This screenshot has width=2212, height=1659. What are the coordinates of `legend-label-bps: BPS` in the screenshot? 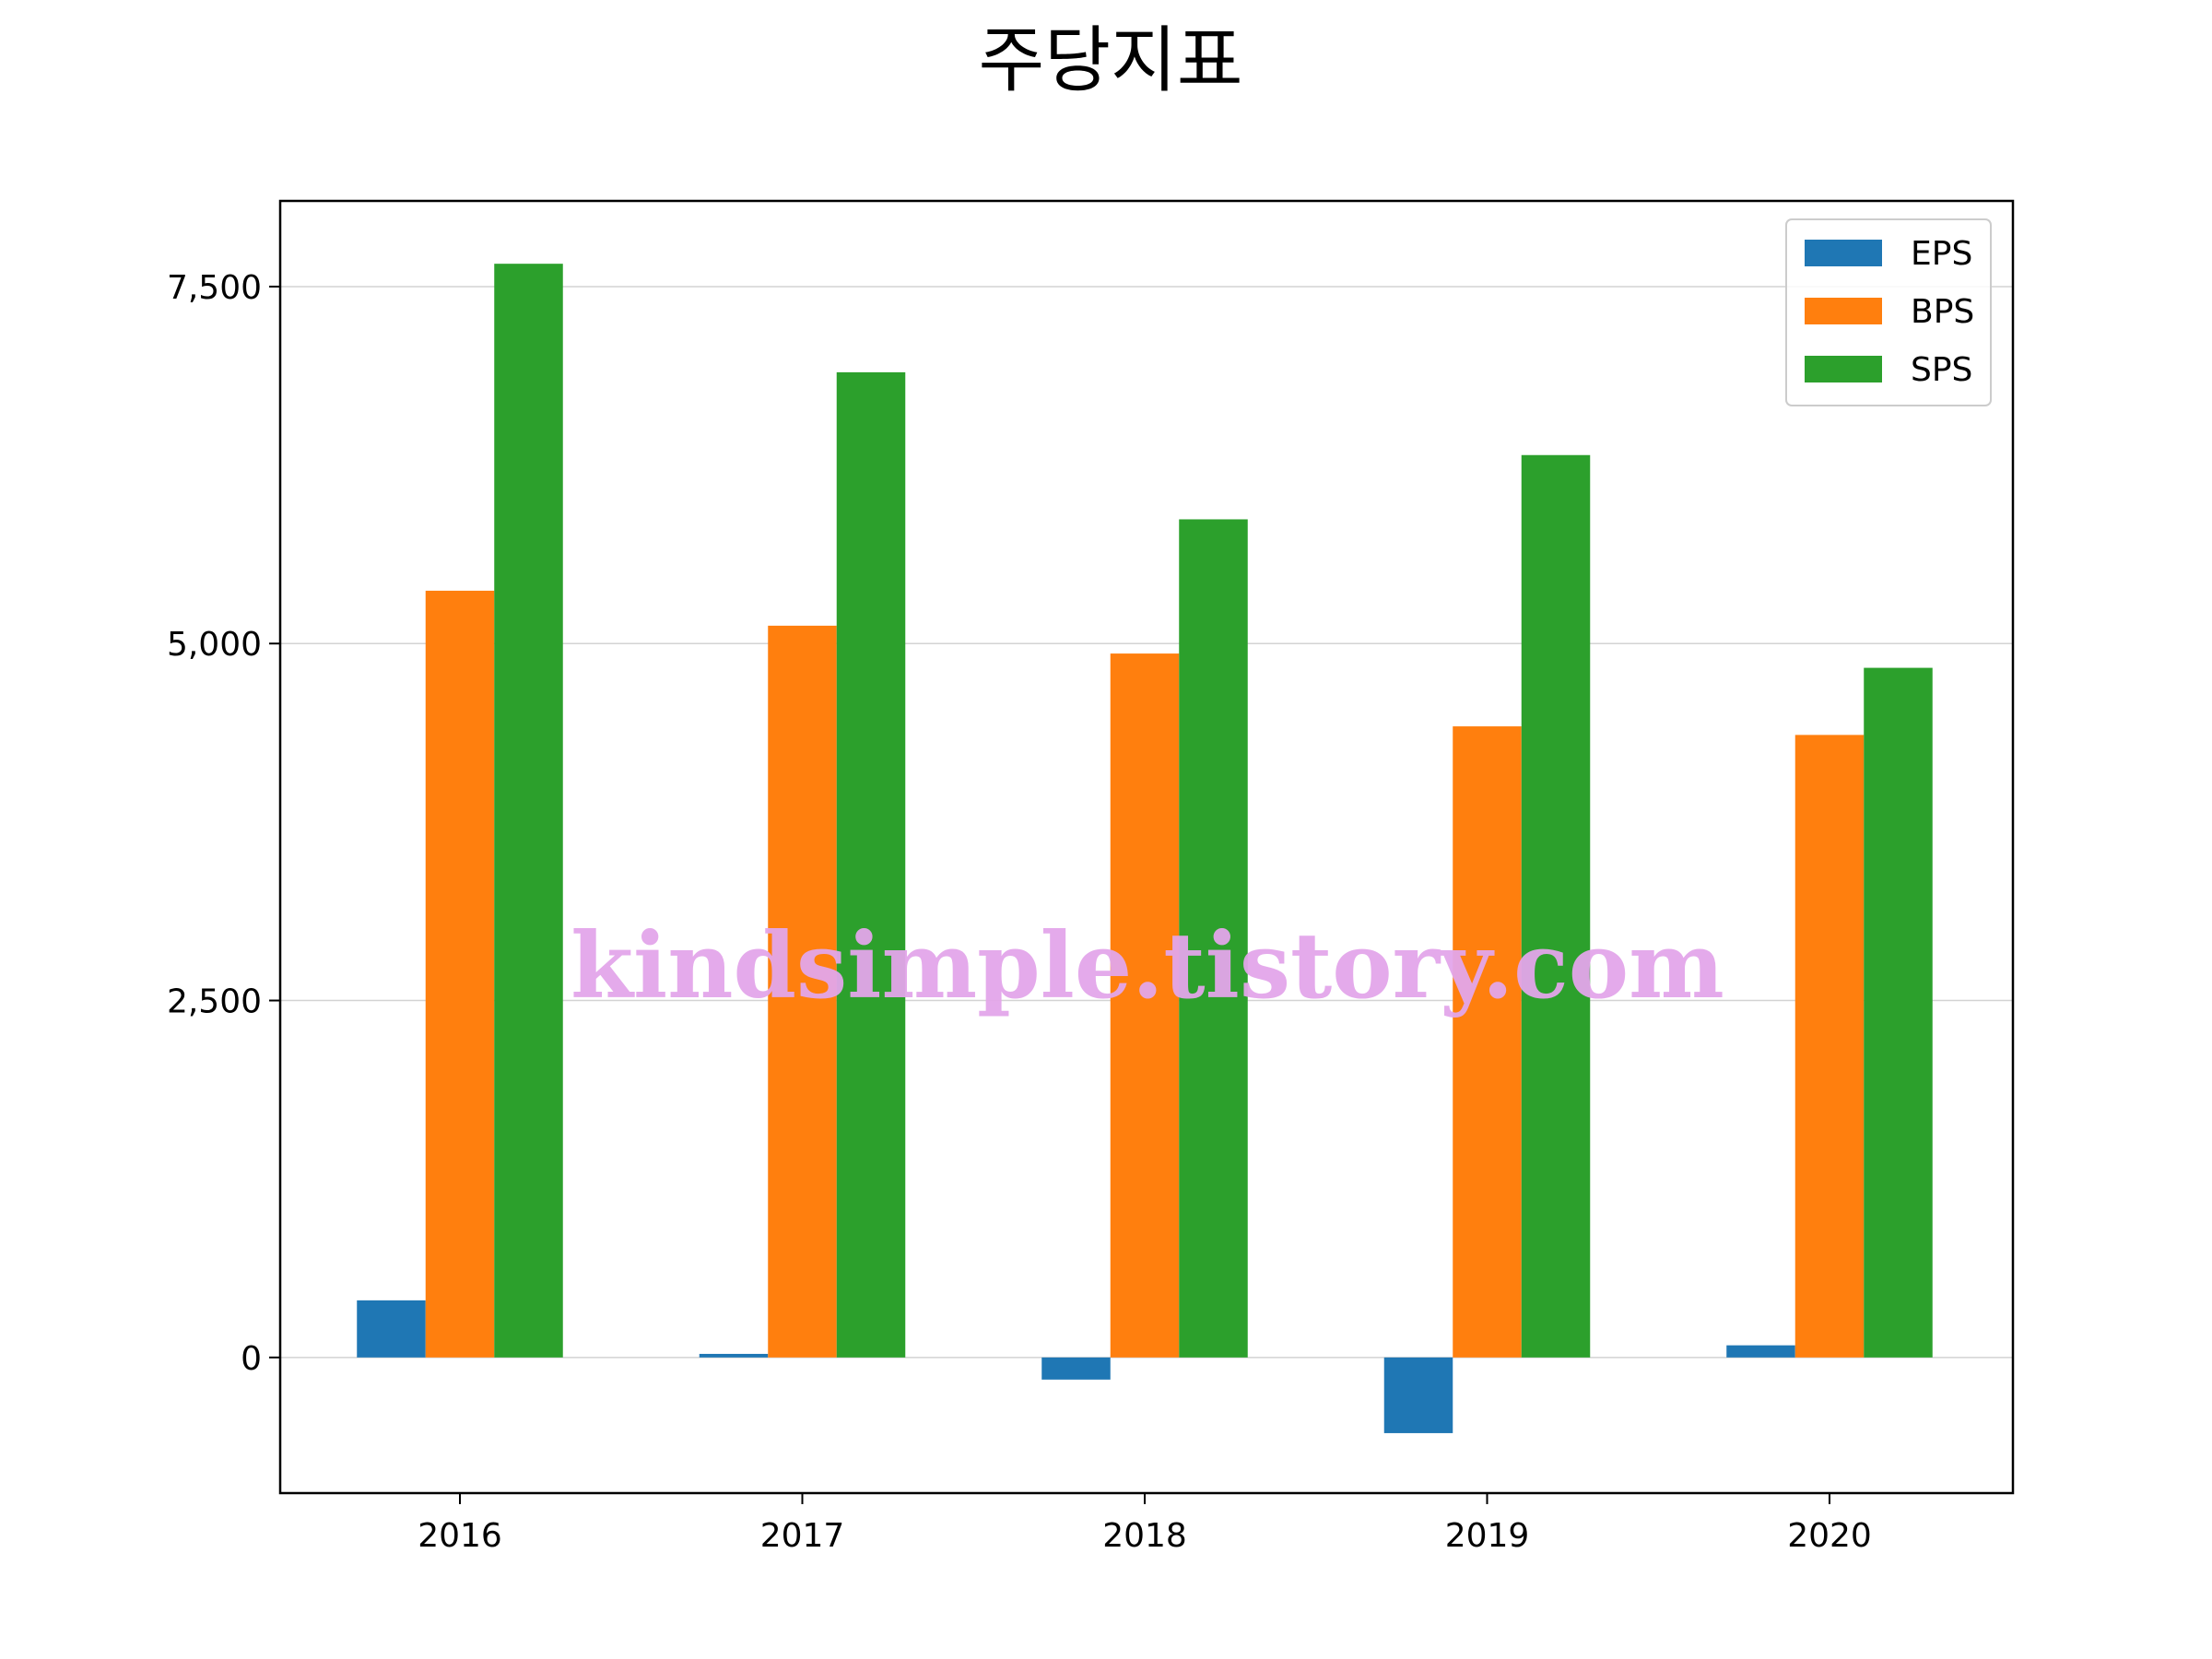 It's located at (1942, 312).